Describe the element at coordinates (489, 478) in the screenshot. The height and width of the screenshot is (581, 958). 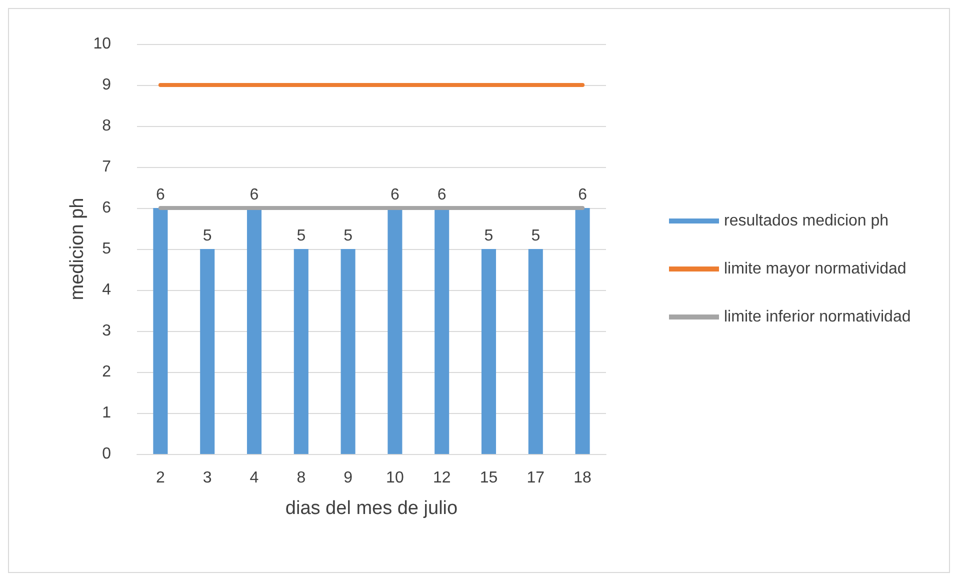
I see `x-tick-label: 15` at that location.